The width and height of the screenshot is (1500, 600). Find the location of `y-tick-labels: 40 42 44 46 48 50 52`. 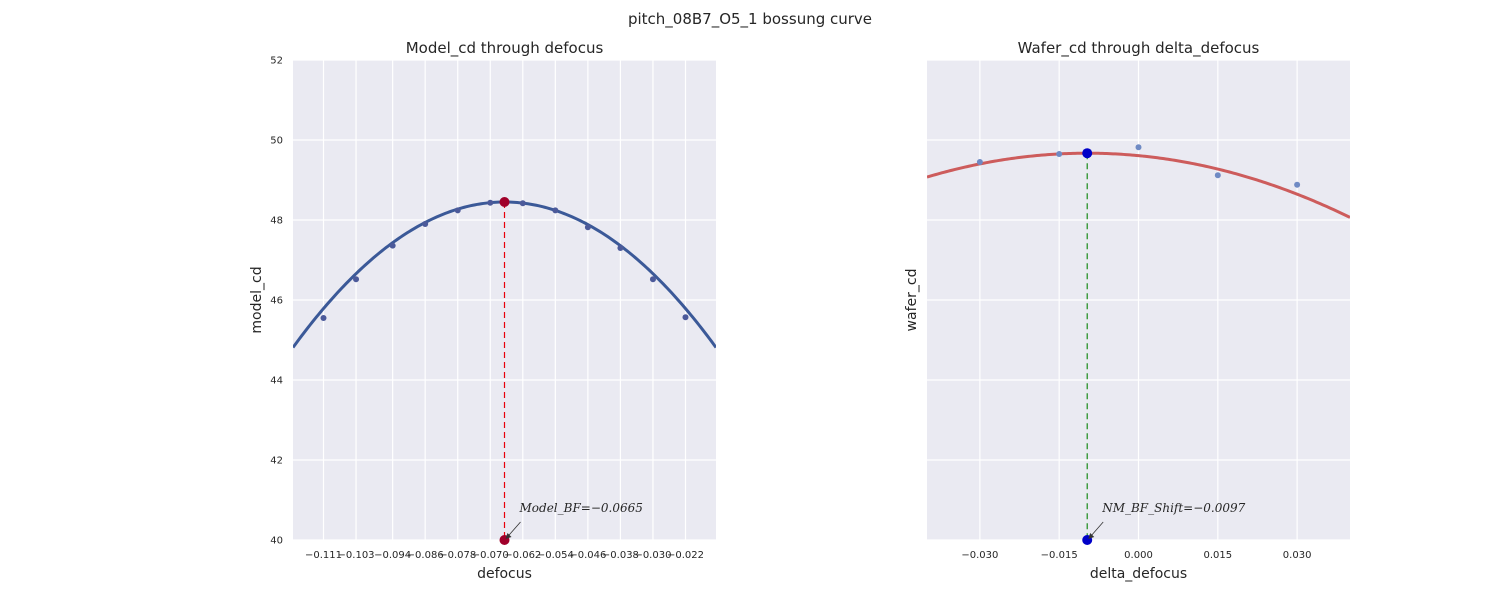

y-tick-labels: 40 42 44 46 48 50 52 is located at coordinates (276, 301).